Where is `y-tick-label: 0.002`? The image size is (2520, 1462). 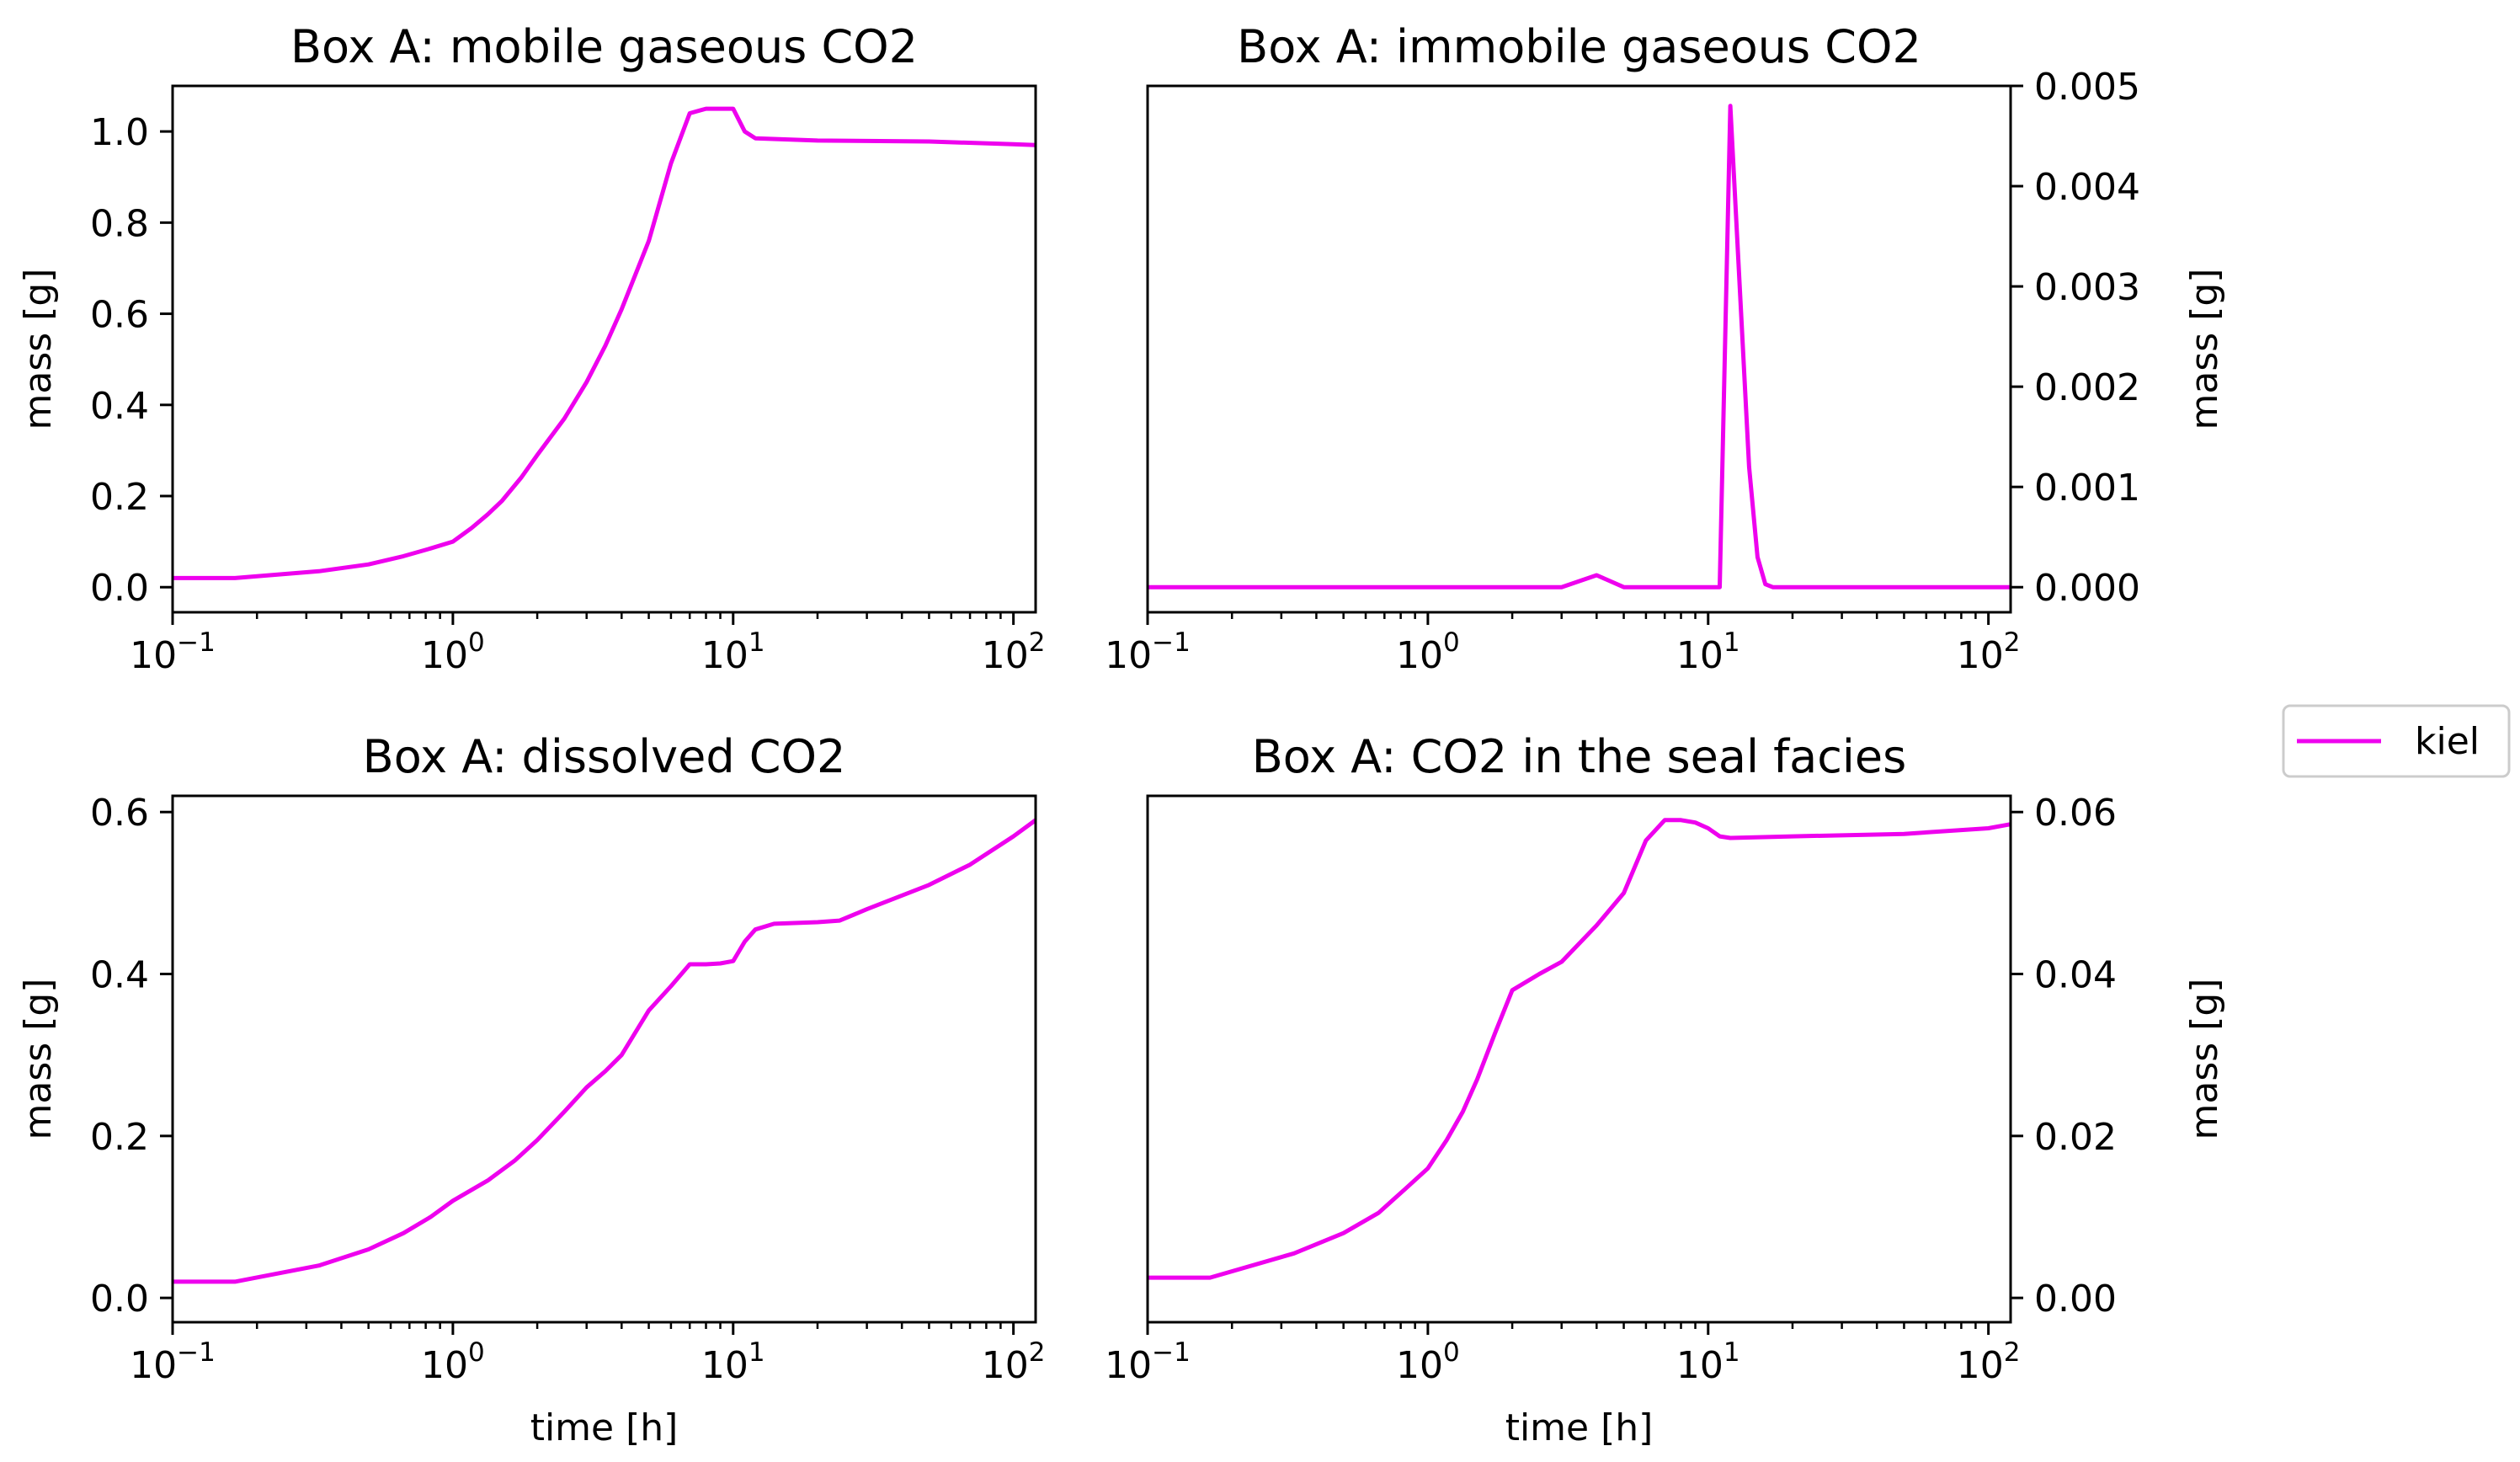
y-tick-label: 0.002 is located at coordinates (2087, 387).